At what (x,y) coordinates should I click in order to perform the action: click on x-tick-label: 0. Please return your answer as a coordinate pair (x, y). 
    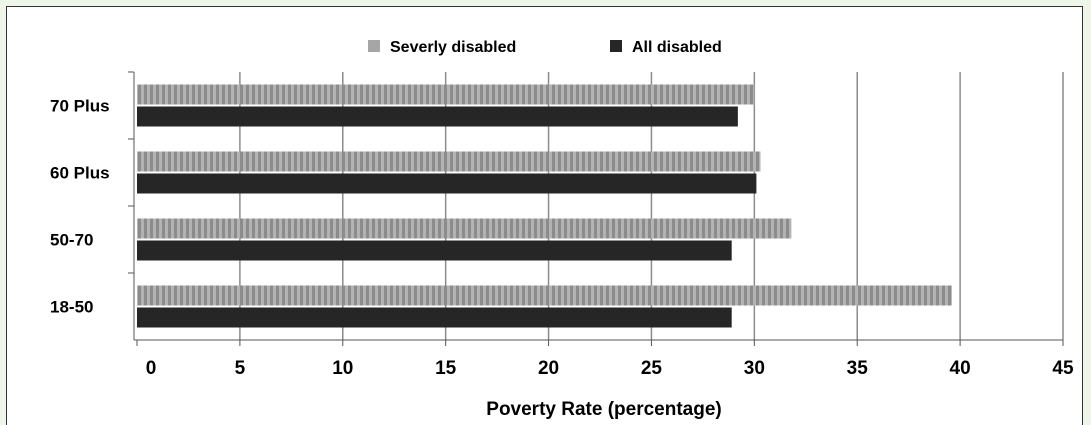
    Looking at the image, I should click on (151, 368).